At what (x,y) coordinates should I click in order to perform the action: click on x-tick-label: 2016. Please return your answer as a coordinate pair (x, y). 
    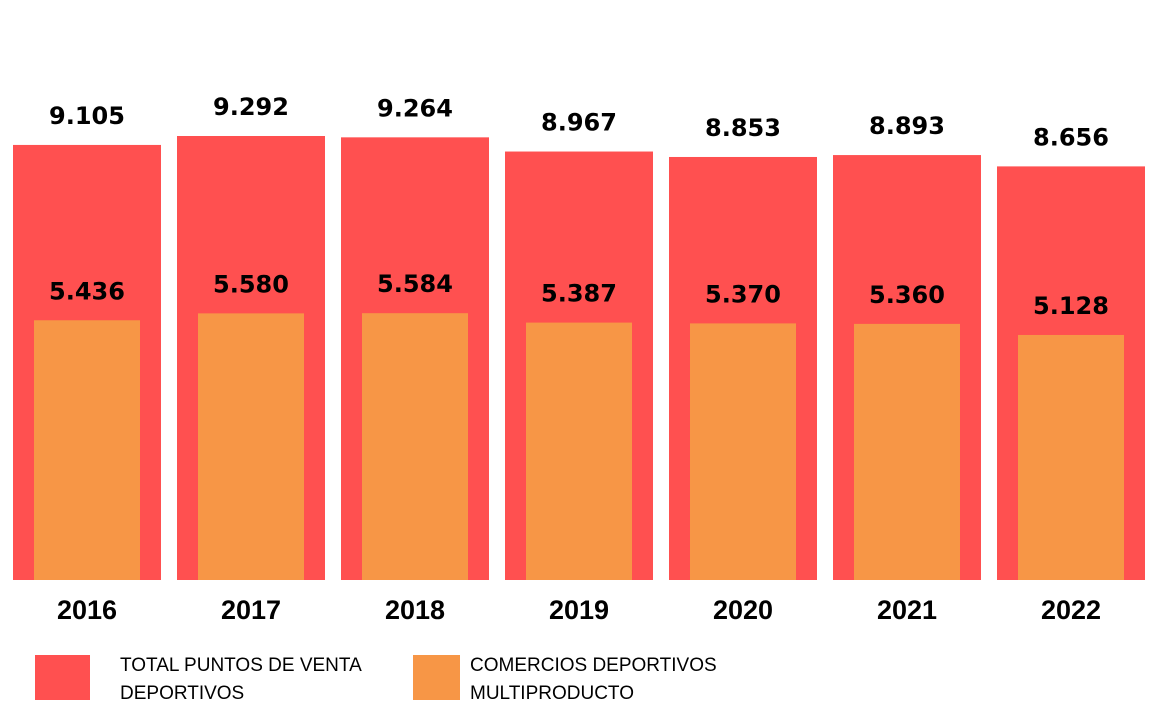
    Looking at the image, I should click on (87, 610).